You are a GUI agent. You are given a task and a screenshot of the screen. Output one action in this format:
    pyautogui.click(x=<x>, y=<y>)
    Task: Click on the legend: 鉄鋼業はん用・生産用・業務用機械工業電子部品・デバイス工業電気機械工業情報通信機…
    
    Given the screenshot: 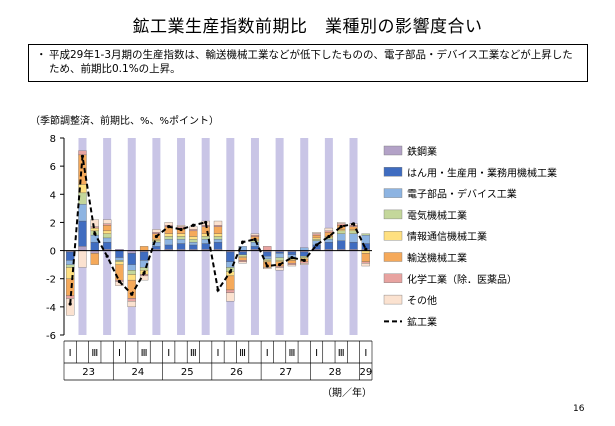 What is the action you would take?
    pyautogui.click(x=470, y=236)
    